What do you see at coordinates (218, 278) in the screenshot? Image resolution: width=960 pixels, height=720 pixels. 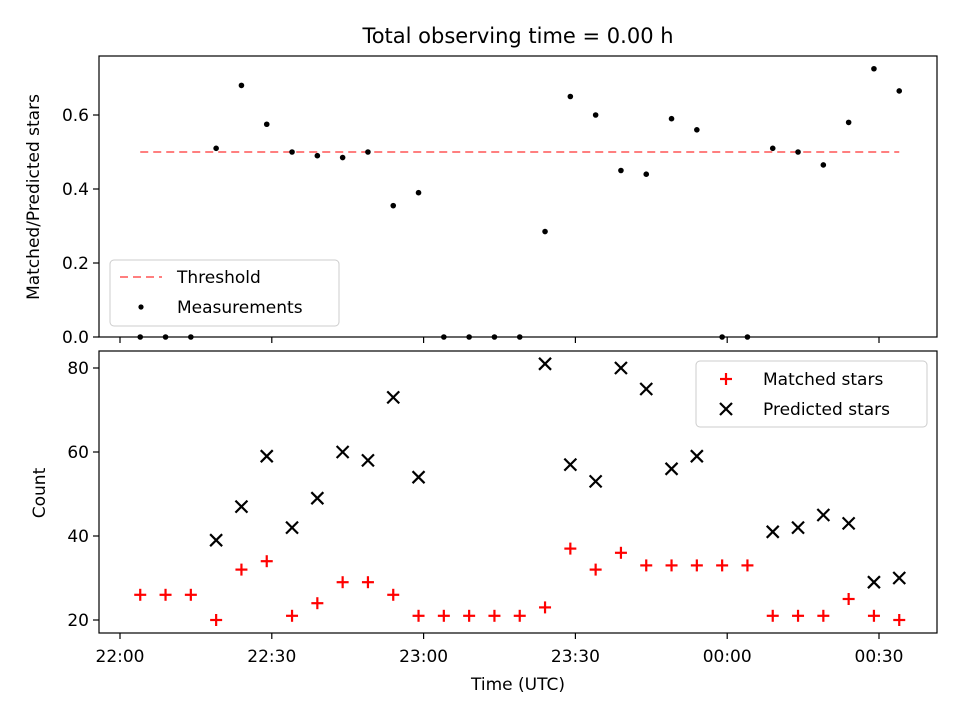 I see `legend-threshold-label: Threshold` at bounding box center [218, 278].